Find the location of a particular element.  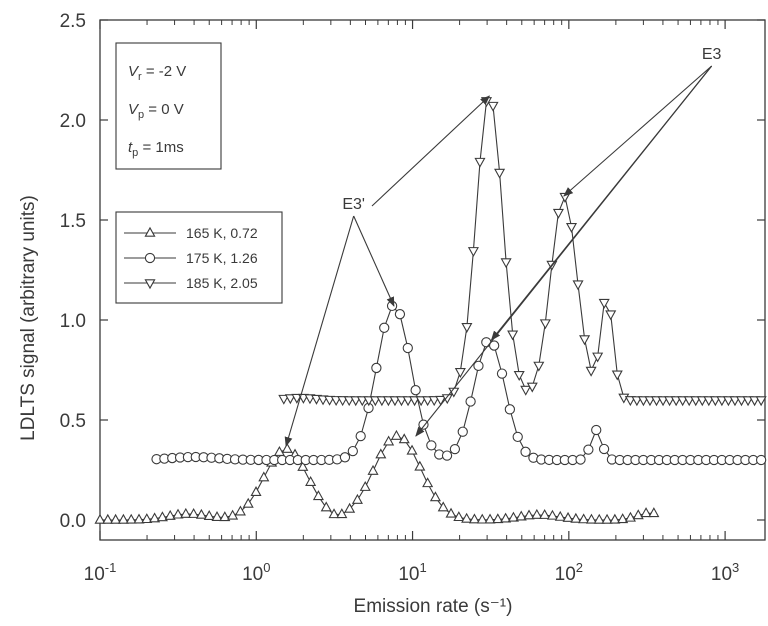

x-axis-title: Emission rate (s⁻¹) is located at coordinates (433, 606).